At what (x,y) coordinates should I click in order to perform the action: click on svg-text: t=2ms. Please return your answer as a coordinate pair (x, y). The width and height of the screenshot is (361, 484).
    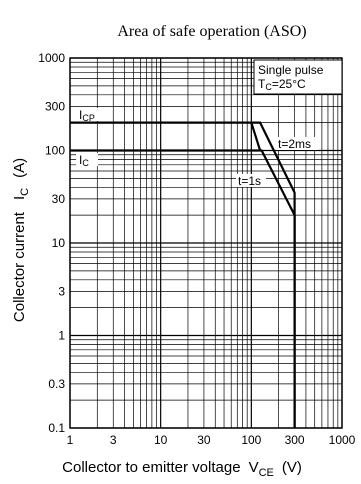
    Looking at the image, I should click on (294, 144).